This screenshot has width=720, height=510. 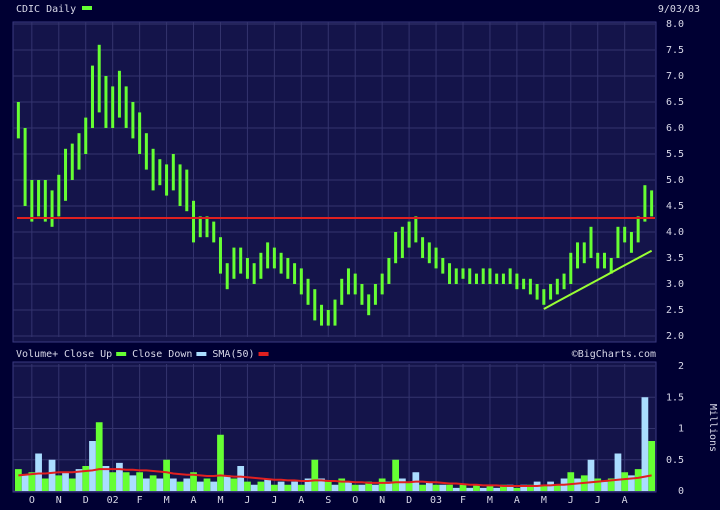 I want to click on y-tick-label: 8.0, so click(x=675, y=24).